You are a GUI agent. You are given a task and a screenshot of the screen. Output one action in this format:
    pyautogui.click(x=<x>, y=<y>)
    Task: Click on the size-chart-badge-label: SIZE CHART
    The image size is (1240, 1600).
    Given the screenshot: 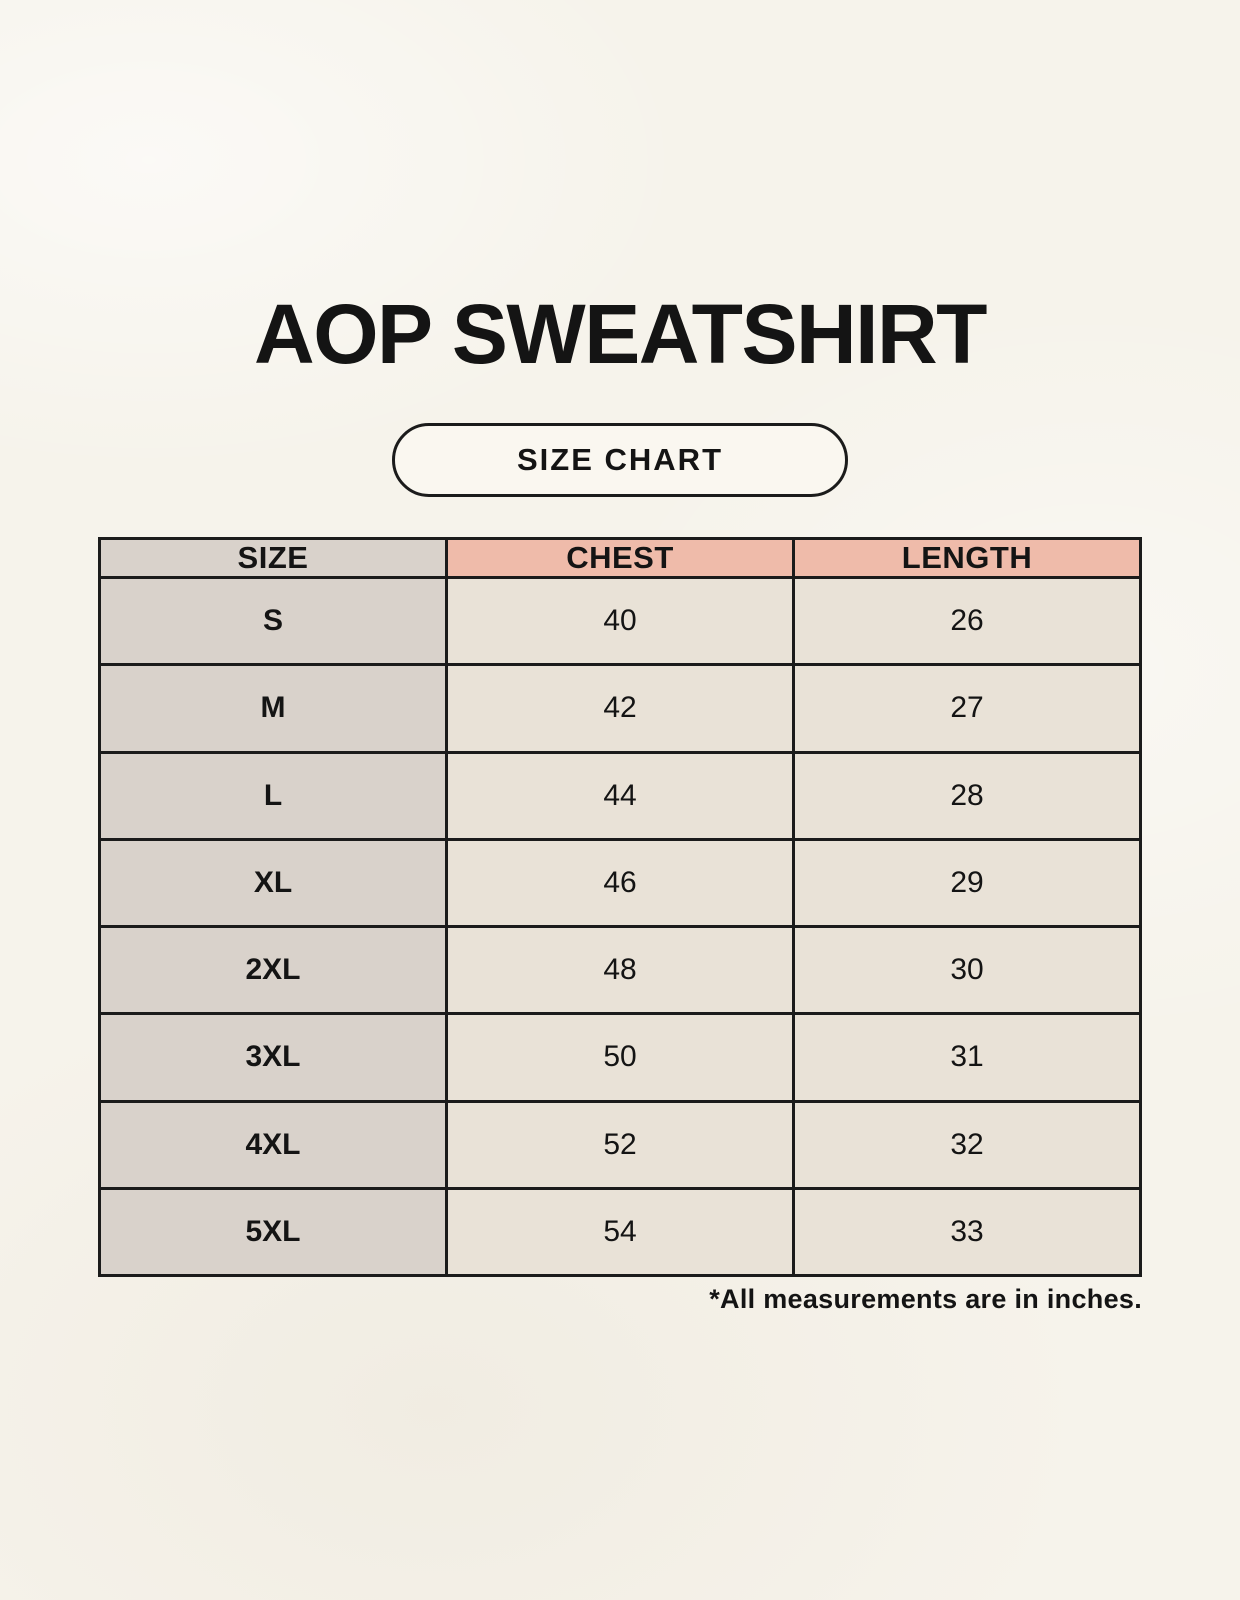 What is the action you would take?
    pyautogui.click(x=620, y=459)
    